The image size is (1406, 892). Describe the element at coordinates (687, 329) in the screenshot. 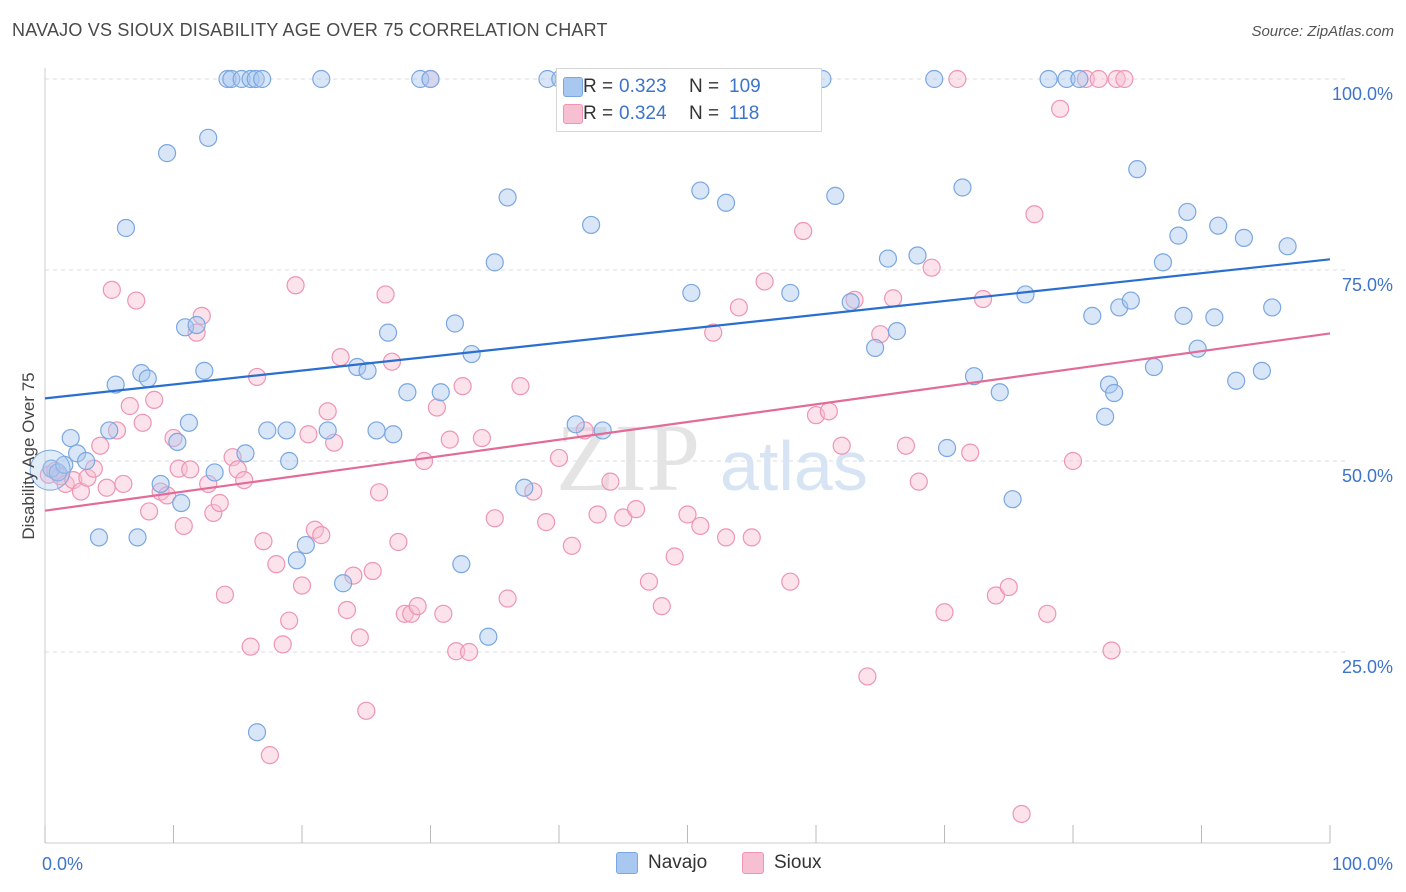

I see `navajo-trend-line` at that location.